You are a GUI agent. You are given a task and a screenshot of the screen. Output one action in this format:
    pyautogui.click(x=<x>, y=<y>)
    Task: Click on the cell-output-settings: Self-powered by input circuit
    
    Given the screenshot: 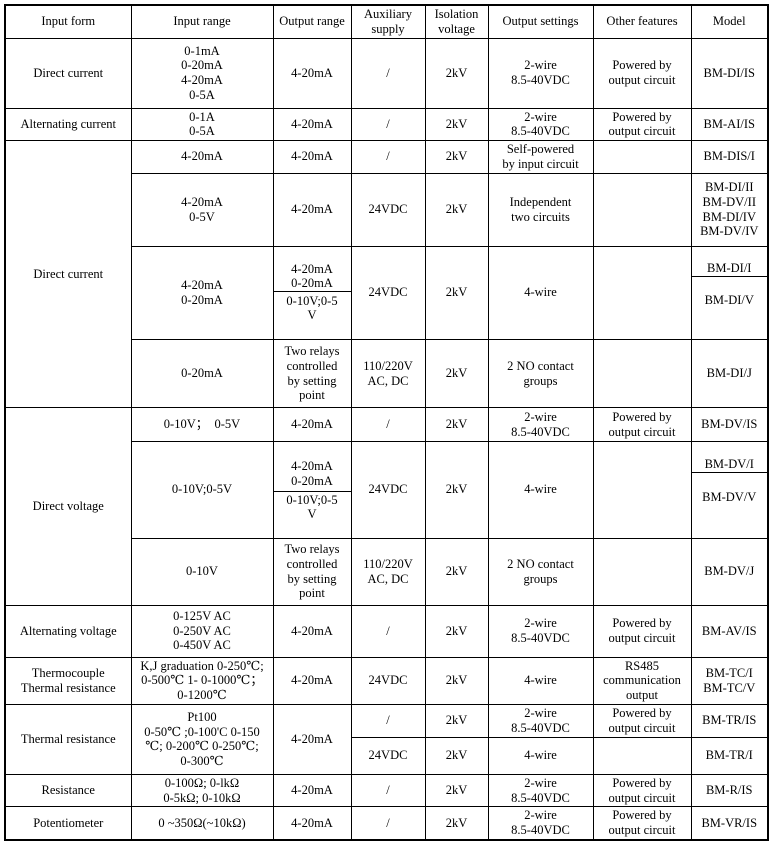 What is the action you would take?
    pyautogui.click(x=540, y=157)
    